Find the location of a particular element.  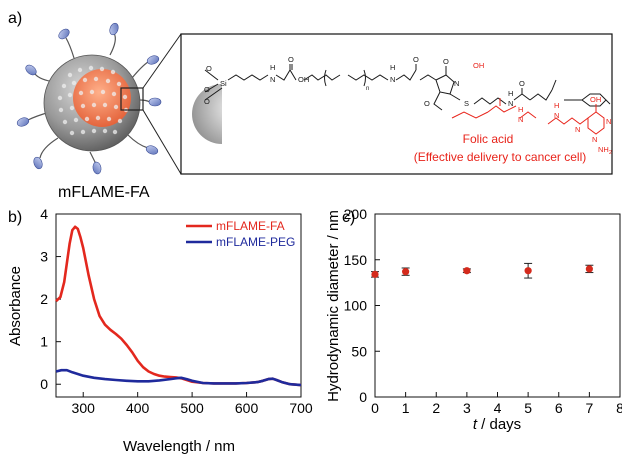

chart-b-series is located at coordinates (178, 306).